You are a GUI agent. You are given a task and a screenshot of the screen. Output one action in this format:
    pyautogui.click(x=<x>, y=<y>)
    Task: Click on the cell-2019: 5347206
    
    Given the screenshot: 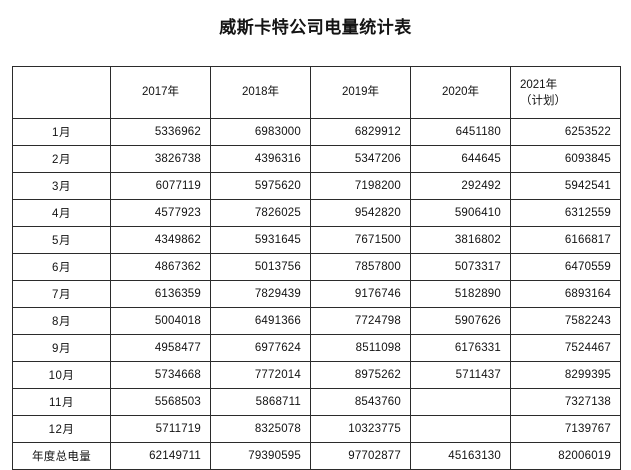 What is the action you would take?
    pyautogui.click(x=360, y=159)
    